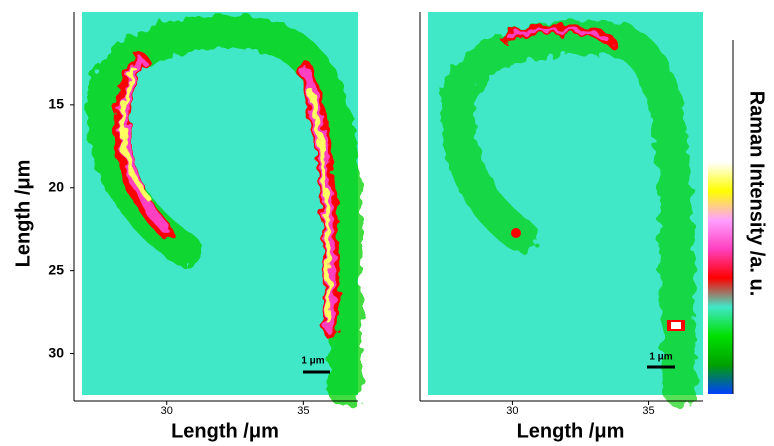  What do you see at coordinates (721, 217) in the screenshot?
I see `colorbar` at bounding box center [721, 217].